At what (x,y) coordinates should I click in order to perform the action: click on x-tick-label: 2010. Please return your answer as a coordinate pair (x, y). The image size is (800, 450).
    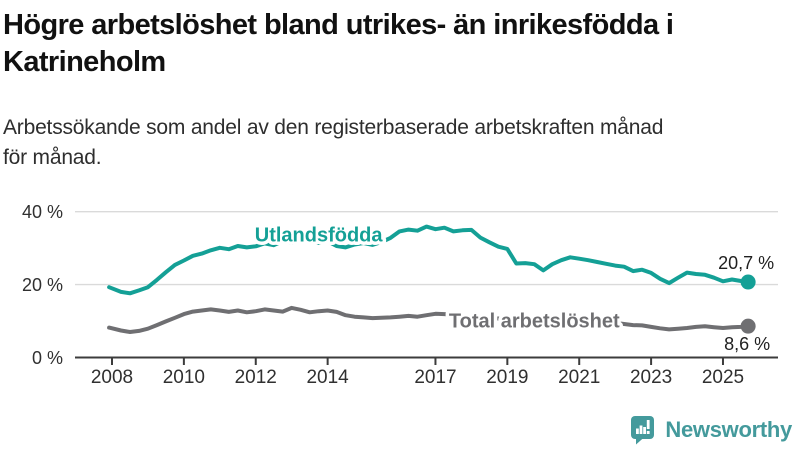
    Looking at the image, I should click on (184, 377).